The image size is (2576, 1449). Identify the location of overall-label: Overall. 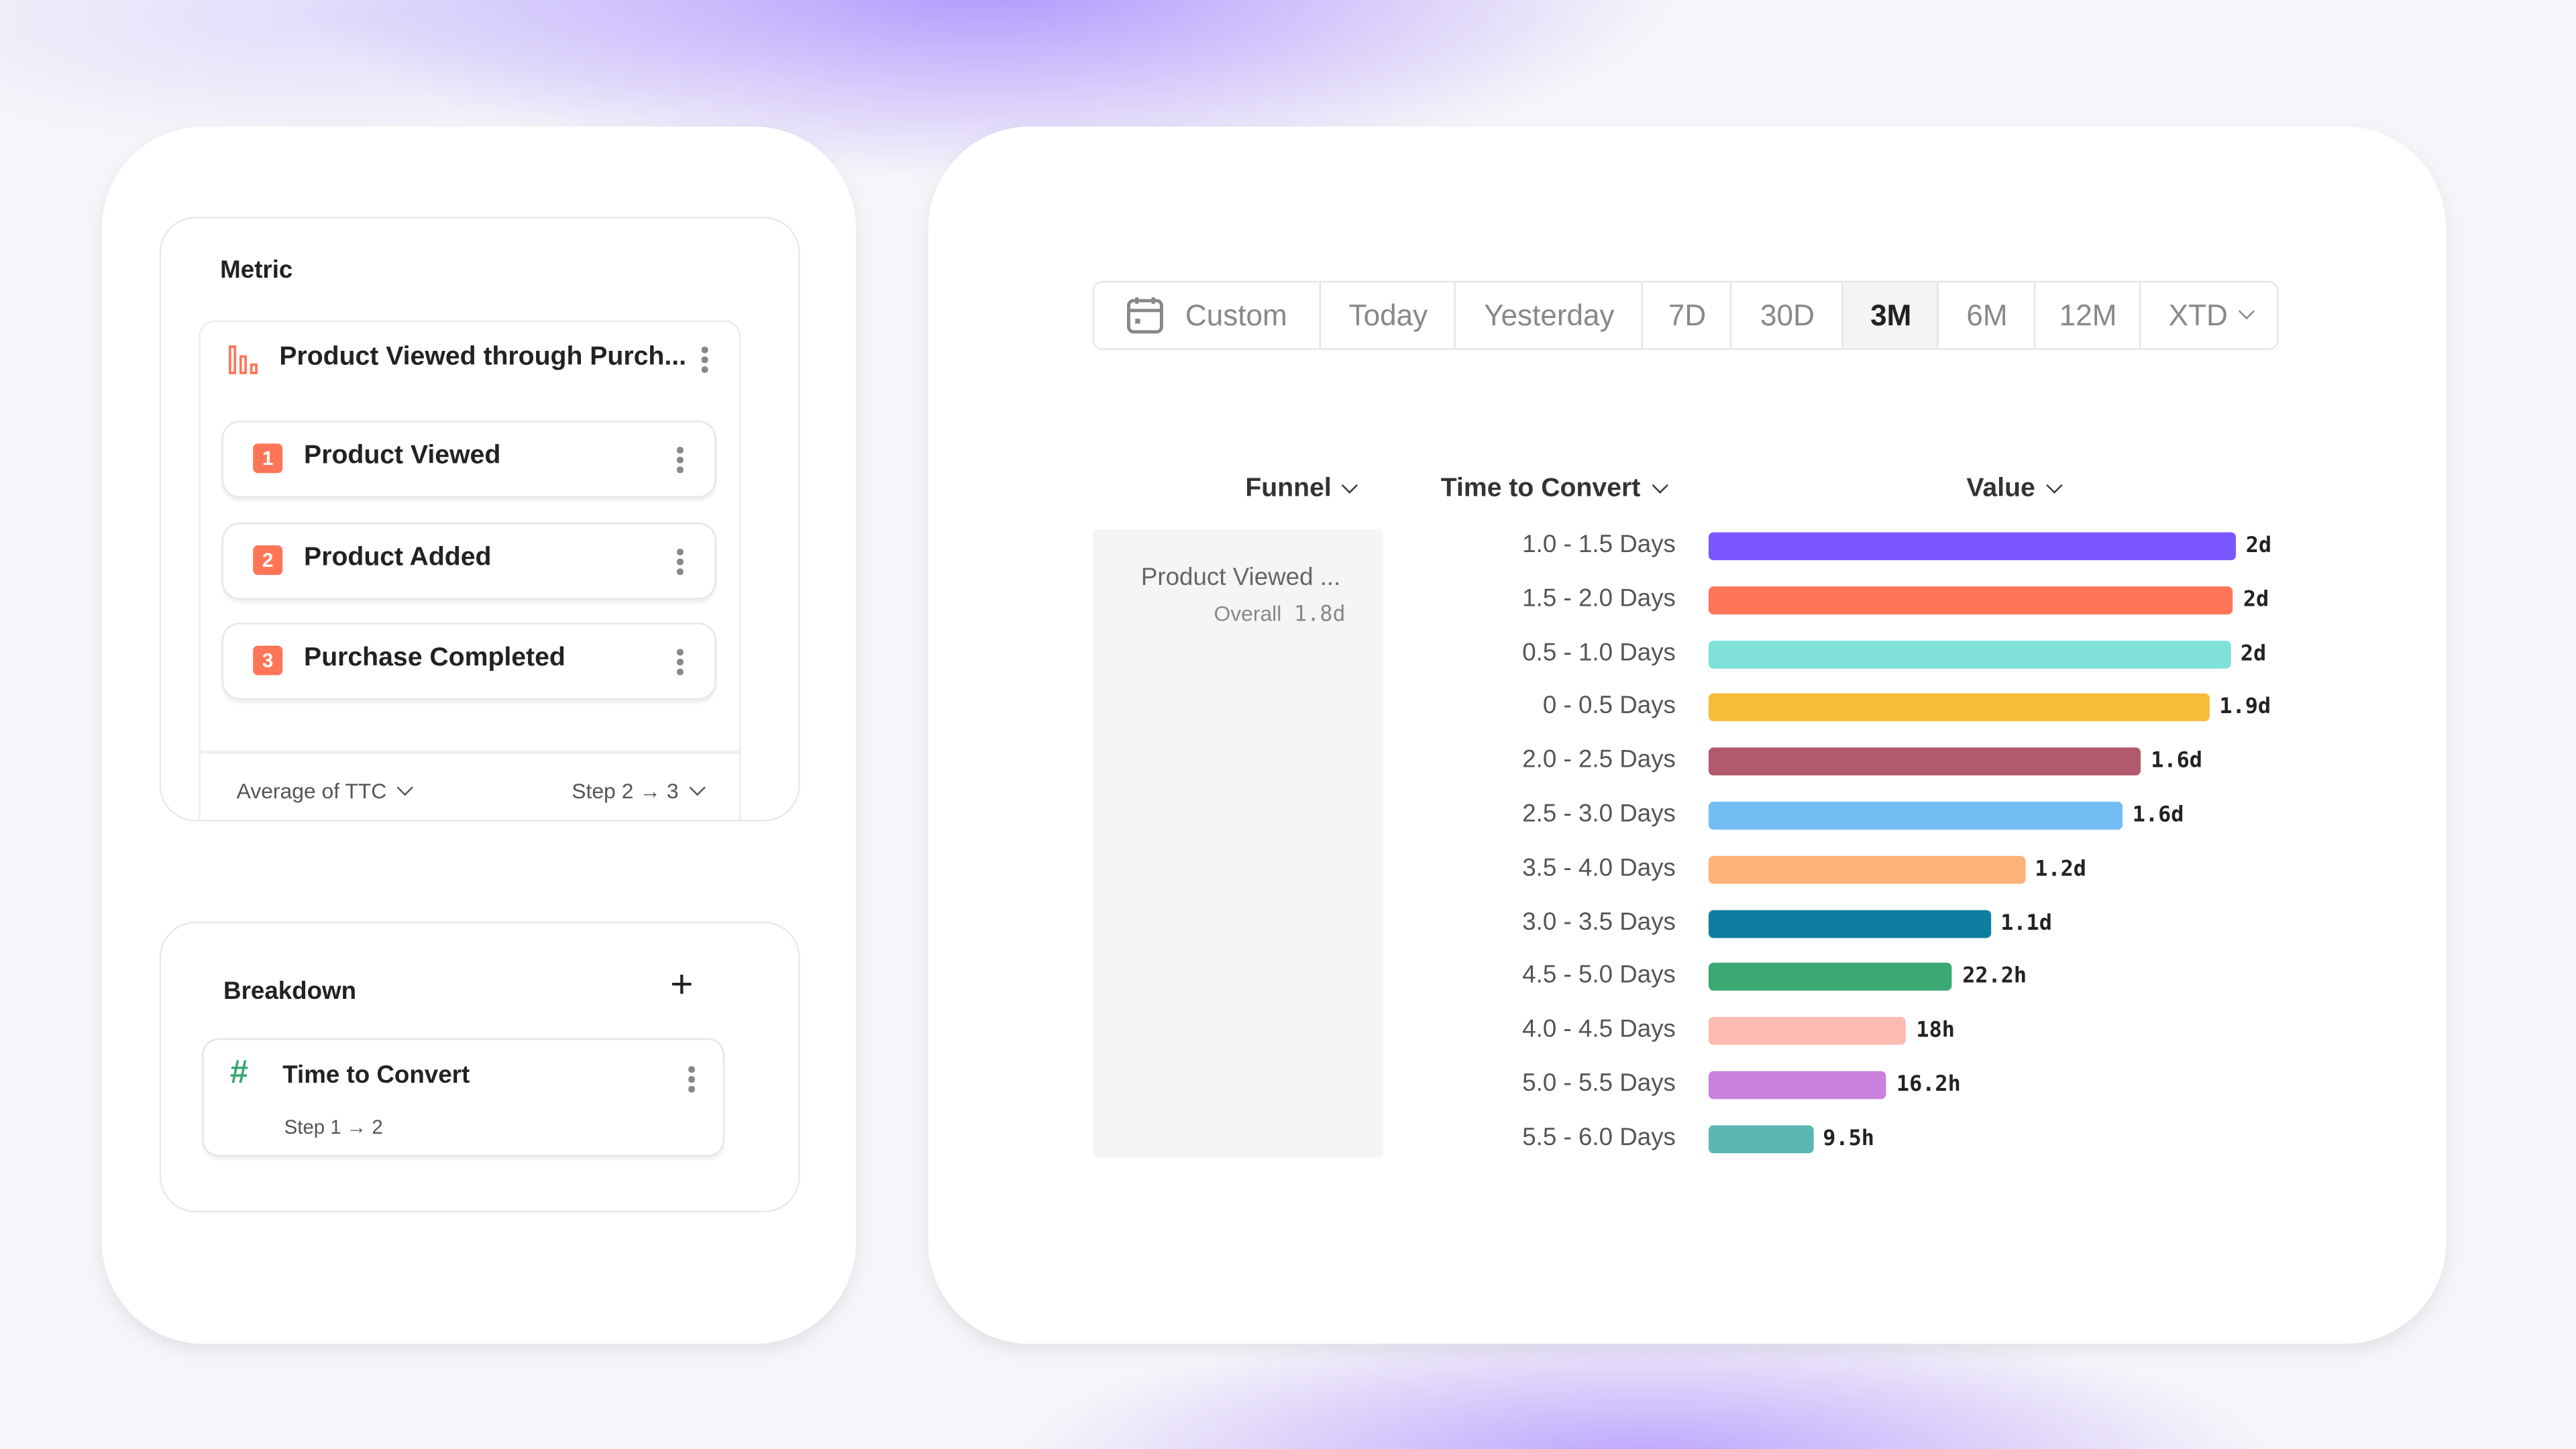
(1248, 614).